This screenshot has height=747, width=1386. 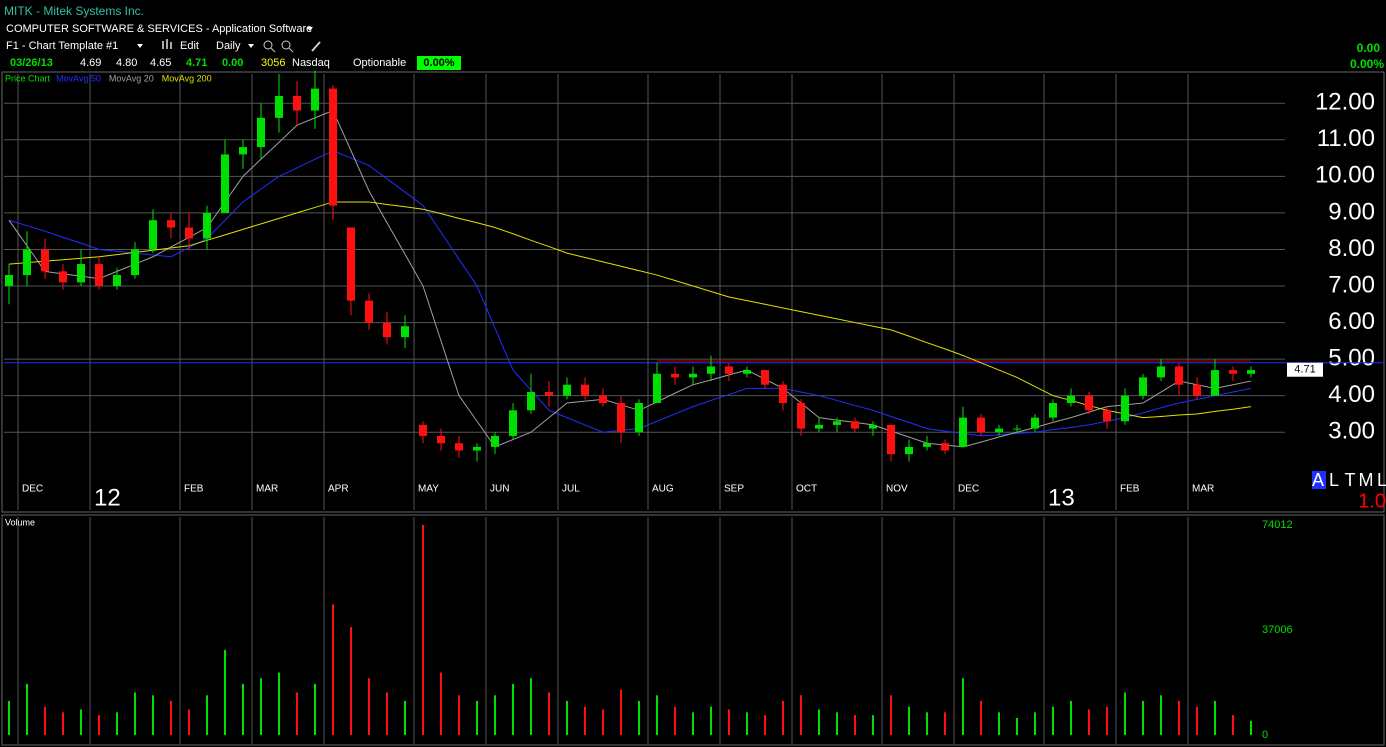 I want to click on corner-letter: M, so click(x=1366, y=480).